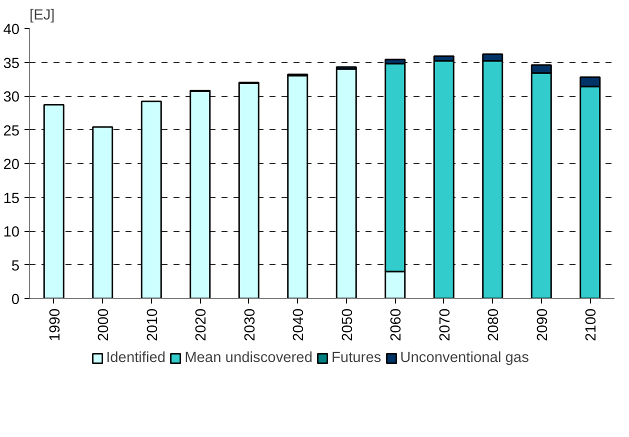 The image size is (629, 437). What do you see at coordinates (356, 358) in the screenshot?
I see `legend-label: Futures` at bounding box center [356, 358].